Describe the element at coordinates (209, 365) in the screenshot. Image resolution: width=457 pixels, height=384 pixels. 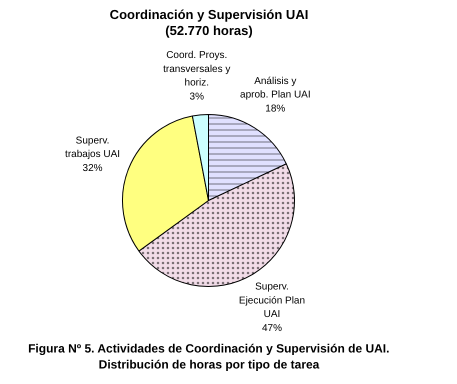
I see `text: Distribución de horas por tipo de tarea` at that location.